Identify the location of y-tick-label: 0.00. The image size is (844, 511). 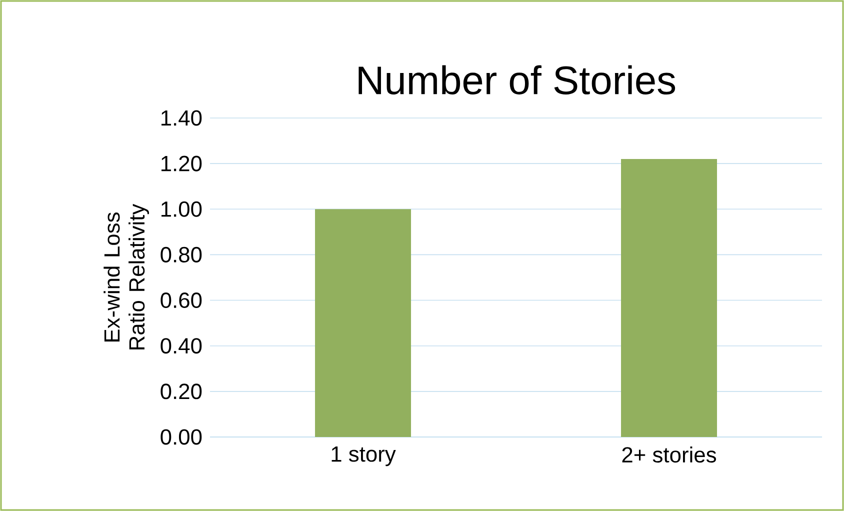
(181, 437).